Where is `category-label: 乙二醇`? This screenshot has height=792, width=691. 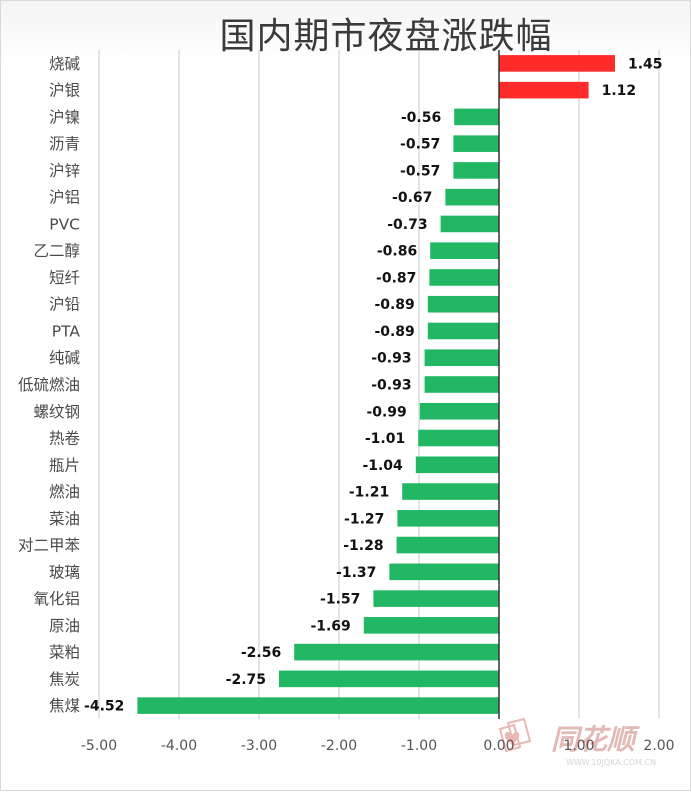
category-label: 乙二醇 is located at coordinates (56, 251).